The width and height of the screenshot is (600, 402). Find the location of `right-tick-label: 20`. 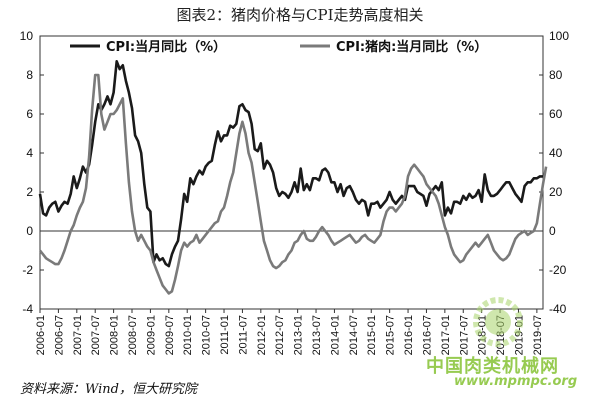

right-tick-label: 20 is located at coordinates (556, 192).